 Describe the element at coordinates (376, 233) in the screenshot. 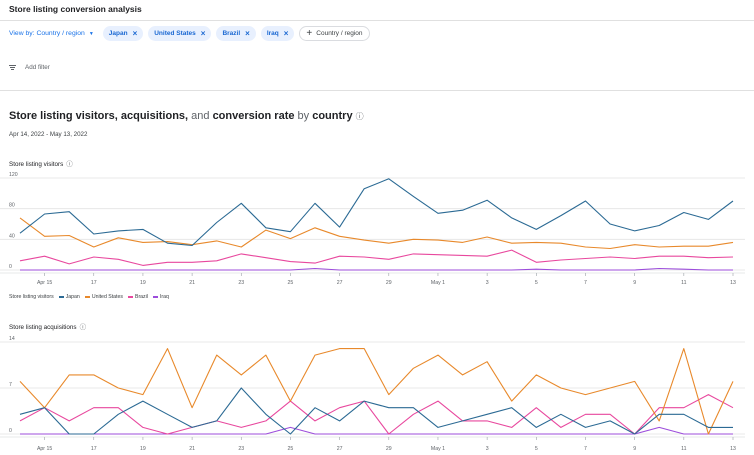

I see `series-line-united-states` at that location.